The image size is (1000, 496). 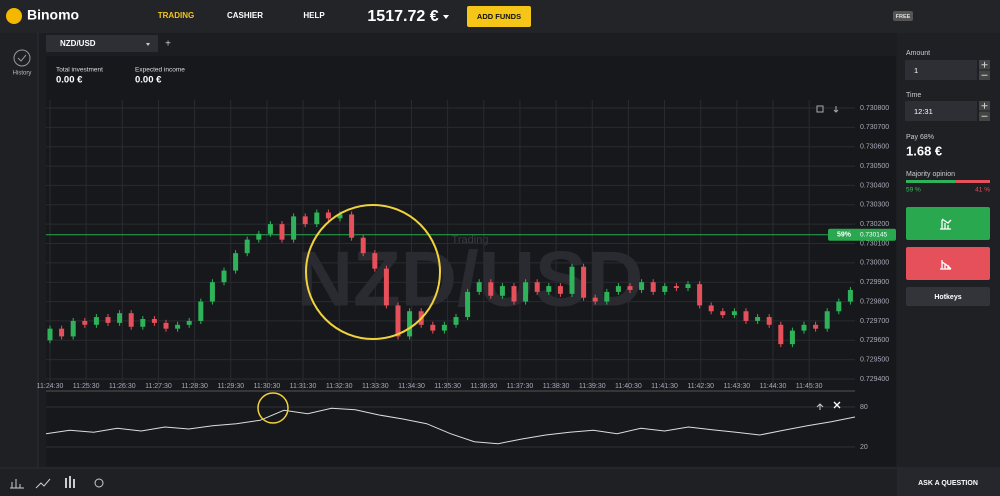 What do you see at coordinates (86, 386) in the screenshot?
I see `x-tick-label: 11:25:30` at bounding box center [86, 386].